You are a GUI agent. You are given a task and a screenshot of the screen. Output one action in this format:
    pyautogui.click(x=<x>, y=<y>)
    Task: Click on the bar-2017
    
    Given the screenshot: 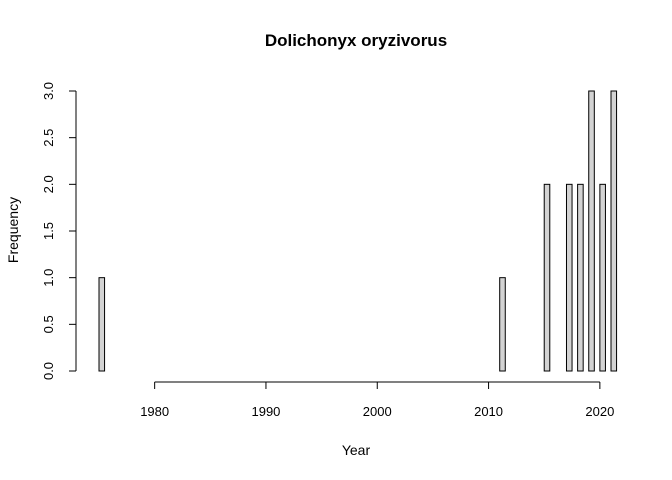 What is the action you would take?
    pyautogui.click(x=569, y=277)
    